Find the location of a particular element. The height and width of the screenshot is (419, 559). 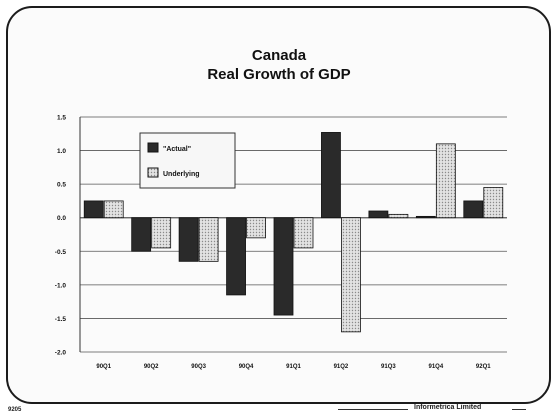

legend-box is located at coordinates (187, 160).